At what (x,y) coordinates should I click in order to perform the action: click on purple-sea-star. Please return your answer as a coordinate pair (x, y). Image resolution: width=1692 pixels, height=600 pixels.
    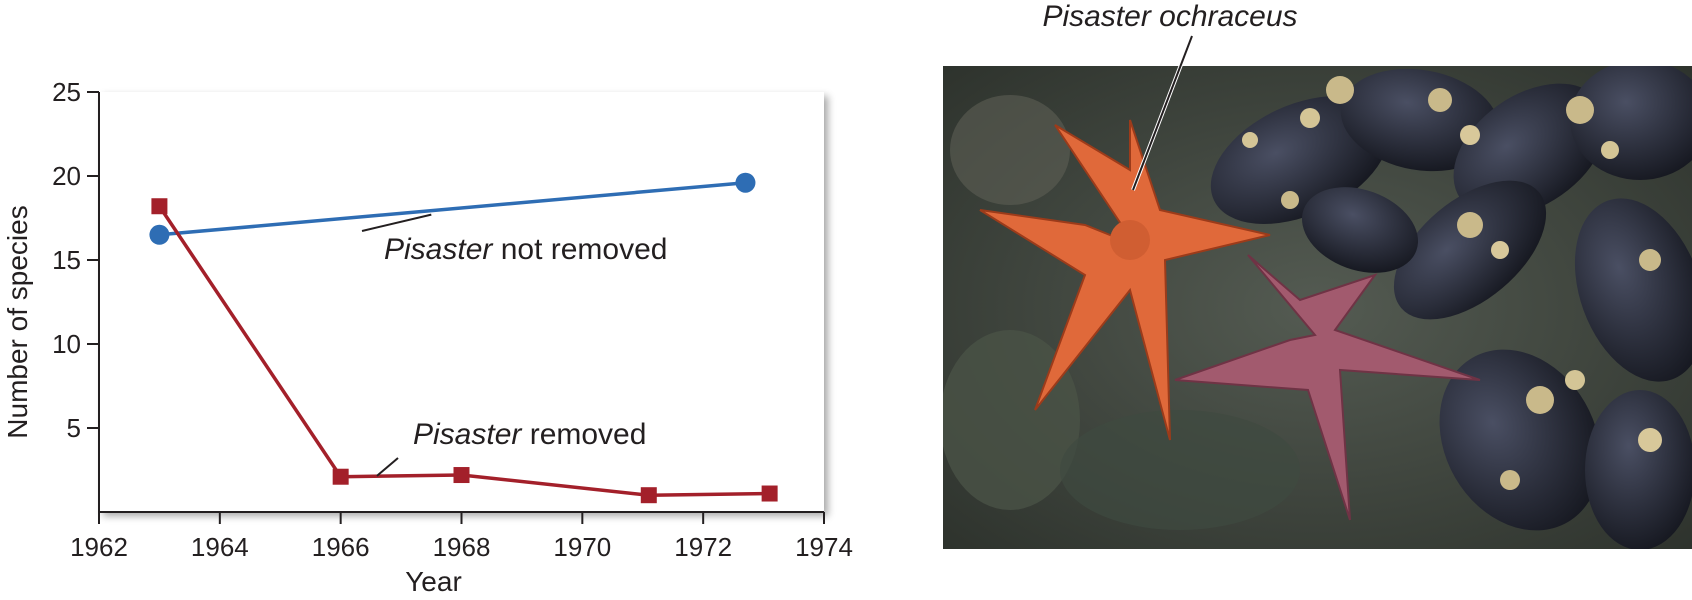
    Looking at the image, I should click on (1327, 387).